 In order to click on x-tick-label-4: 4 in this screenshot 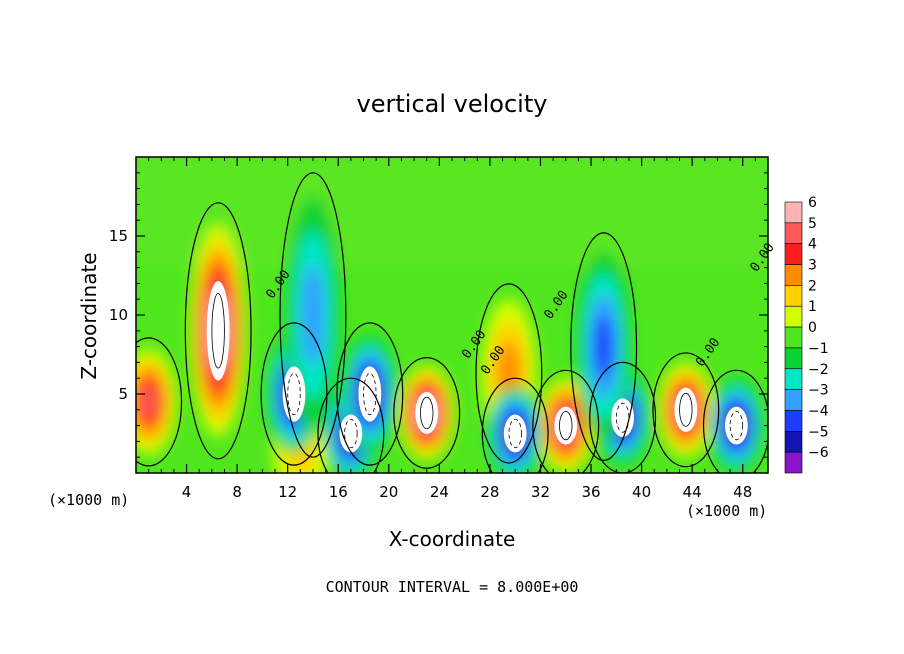, I will do `click(187, 492)`.